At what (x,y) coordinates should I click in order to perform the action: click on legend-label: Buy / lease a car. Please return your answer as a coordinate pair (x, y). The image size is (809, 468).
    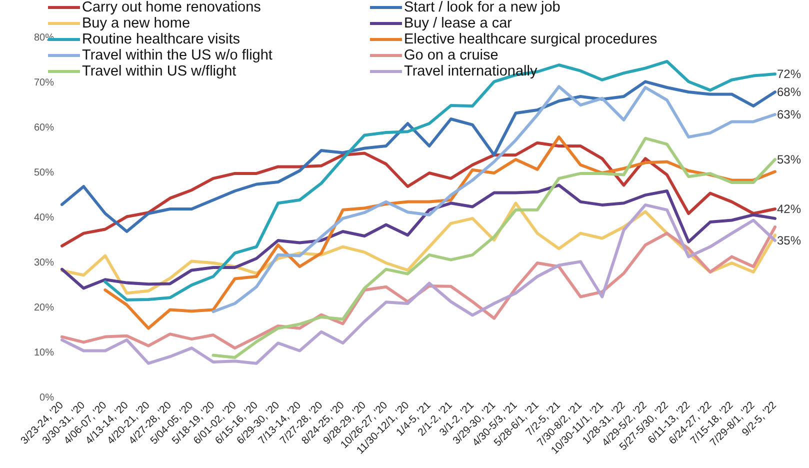
    Looking at the image, I should click on (458, 24).